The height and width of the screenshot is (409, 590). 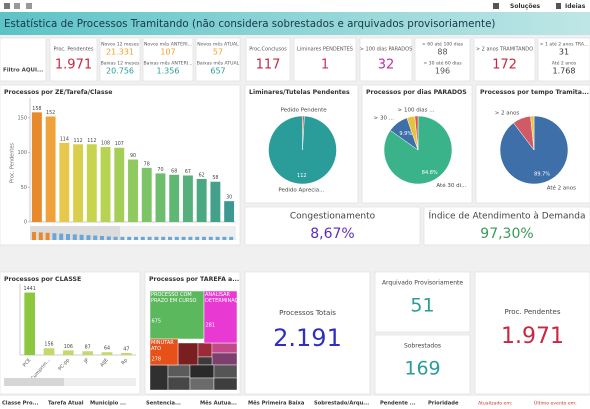 What do you see at coordinates (443, 44) in the screenshot?
I see `kpi-label: > 60 até 100 dias` at bounding box center [443, 44].